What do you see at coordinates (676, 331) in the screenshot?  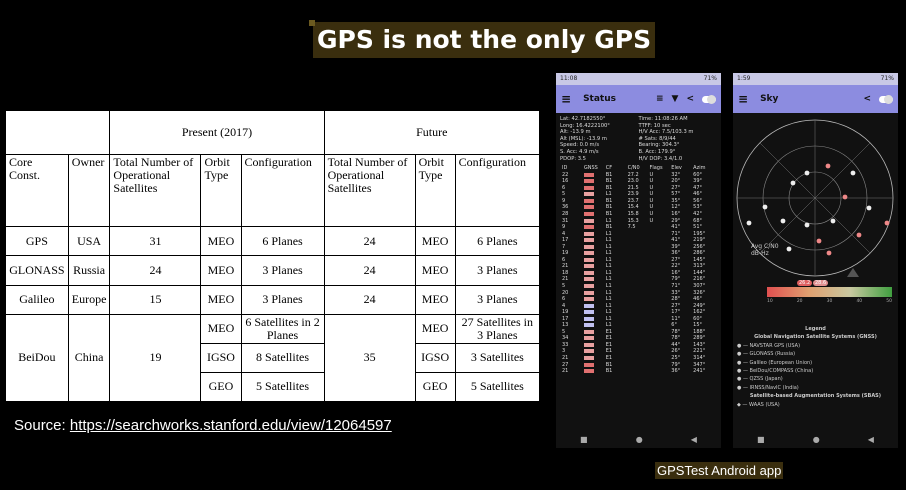 I see `satellite-cell: 78°` at bounding box center [676, 331].